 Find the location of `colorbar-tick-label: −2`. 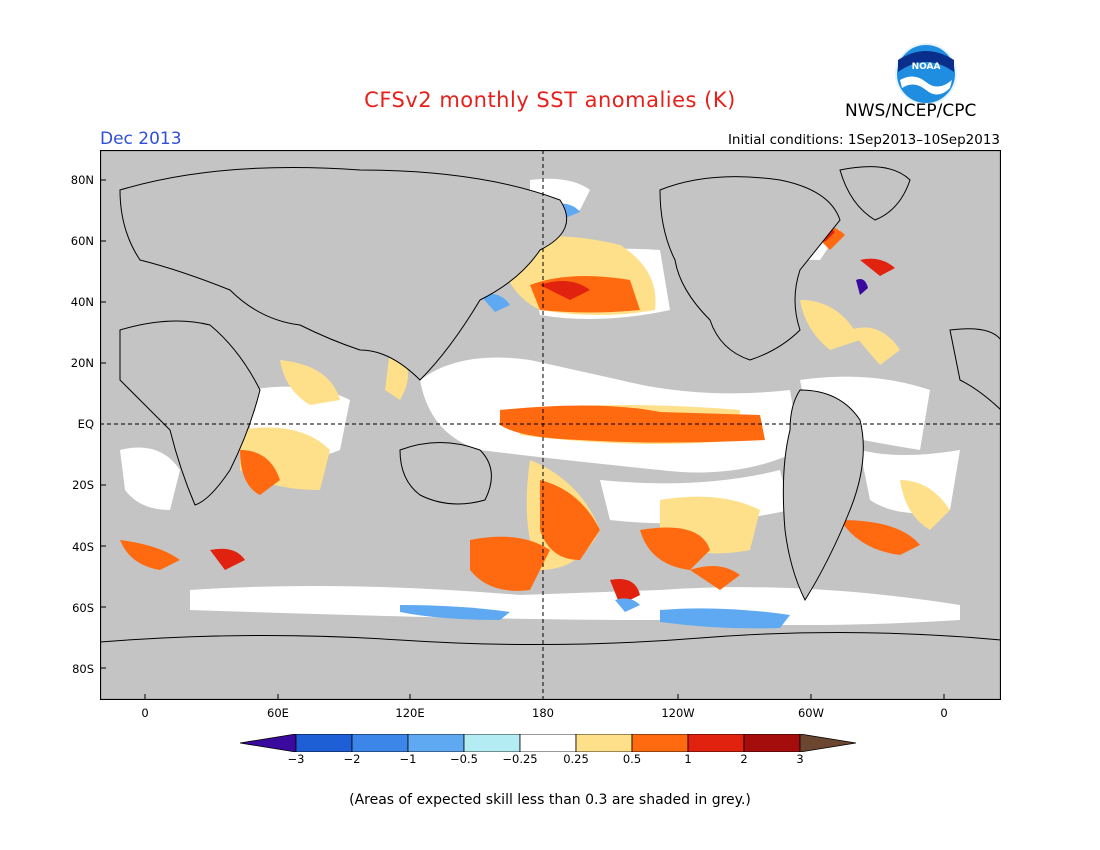

colorbar-tick-label: −2 is located at coordinates (352, 759).